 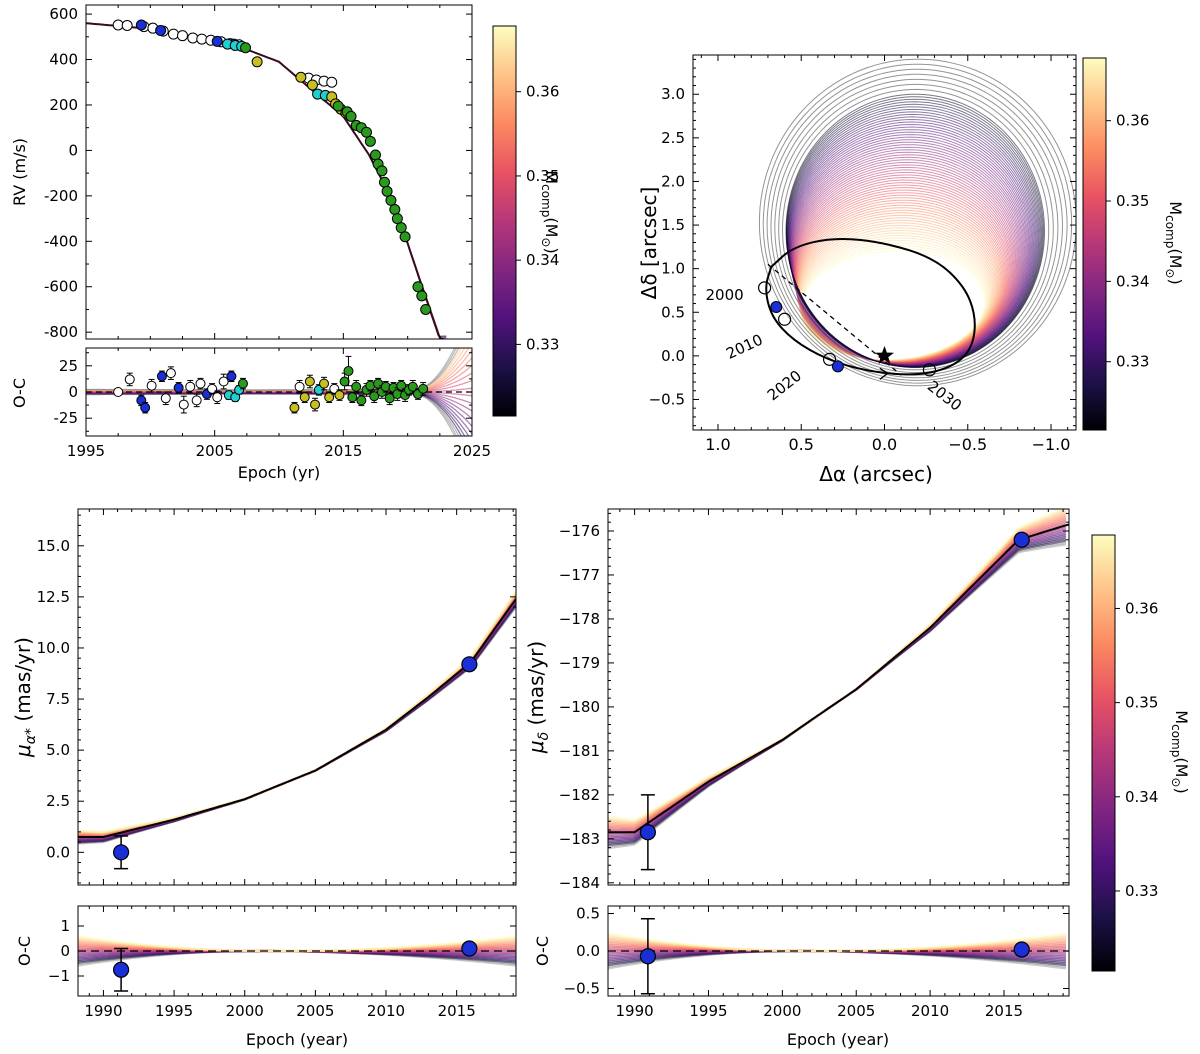 What do you see at coordinates (1141, 797) in the screenshot?
I see `colorbar-tick-label: 0.34` at bounding box center [1141, 797].